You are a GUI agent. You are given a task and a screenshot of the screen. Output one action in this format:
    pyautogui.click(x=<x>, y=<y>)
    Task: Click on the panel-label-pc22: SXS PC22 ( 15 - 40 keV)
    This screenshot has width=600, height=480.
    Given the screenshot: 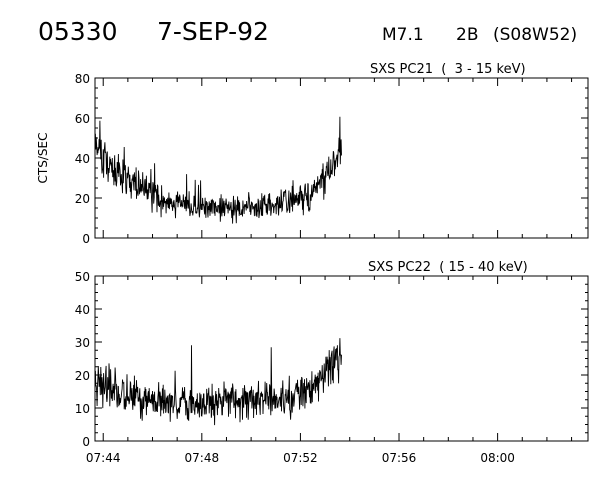 What is the action you would take?
    pyautogui.click(x=448, y=267)
    